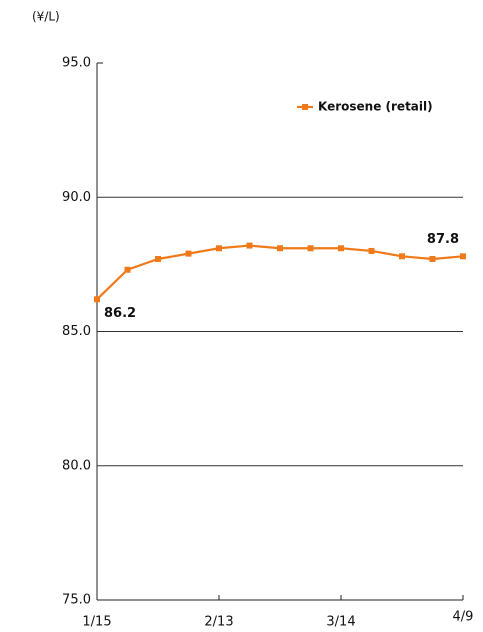  What do you see at coordinates (375, 107) in the screenshot?
I see `legend-label: Kerosene (retail)` at bounding box center [375, 107].